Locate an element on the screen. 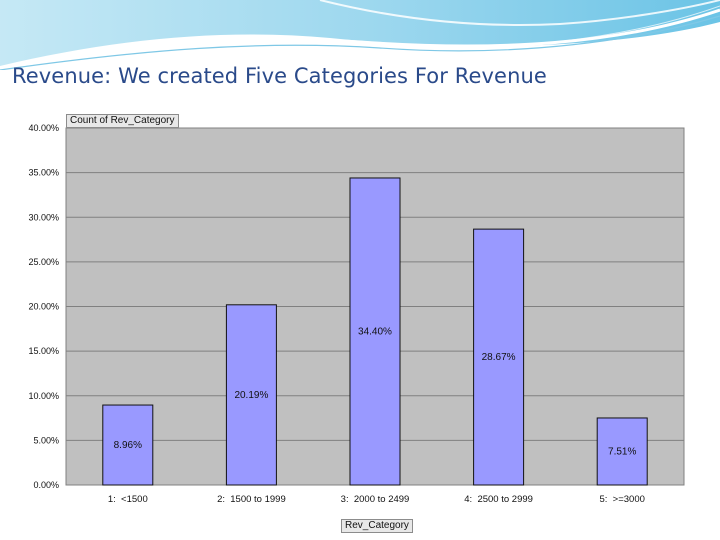  data-label: 34.40% is located at coordinates (375, 331).